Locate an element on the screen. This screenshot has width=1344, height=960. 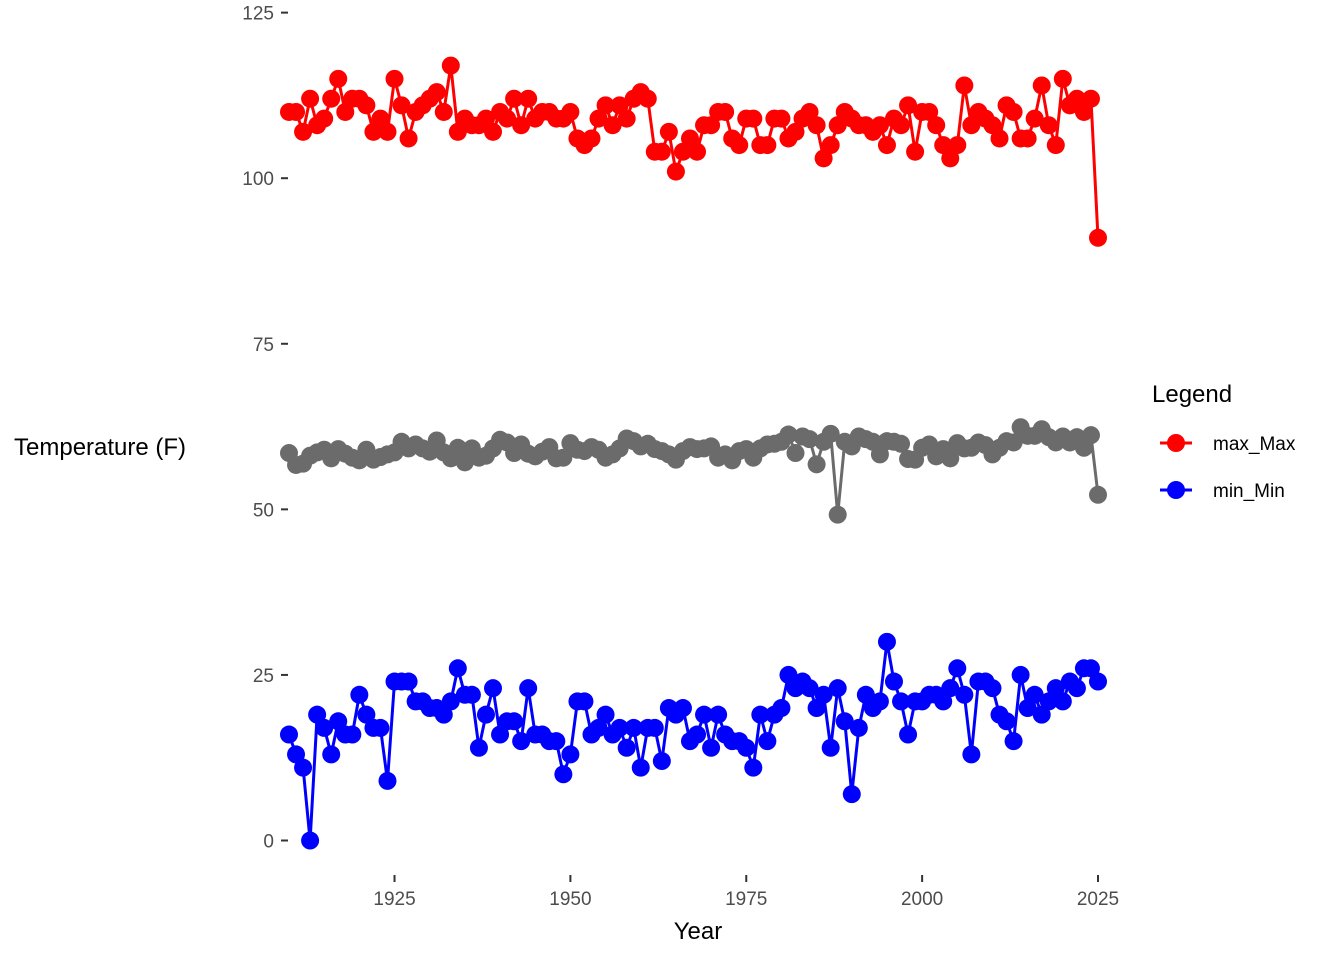
point-max-max-1924 is located at coordinates (387, 131).